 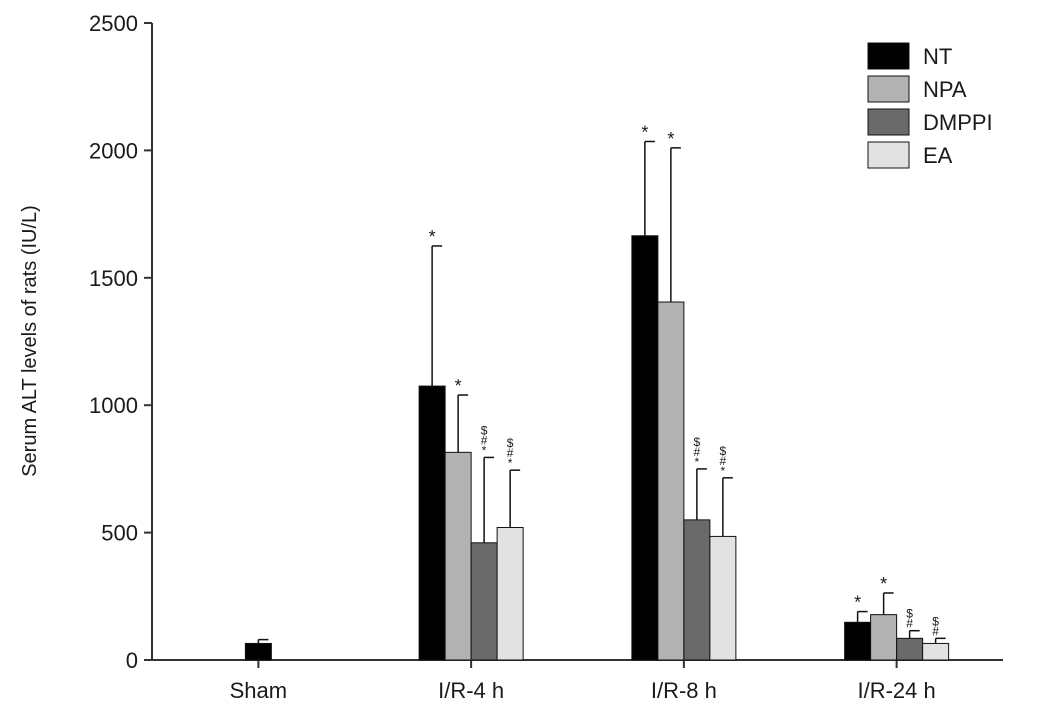 What do you see at coordinates (119, 533) in the screenshot?
I see `y-tick-label: 500` at bounding box center [119, 533].